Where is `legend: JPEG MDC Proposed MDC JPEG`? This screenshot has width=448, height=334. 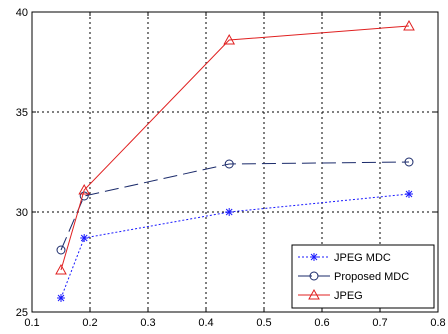 legend: JPEG MDC Proposed MDC JPEG is located at coordinates (363, 276).